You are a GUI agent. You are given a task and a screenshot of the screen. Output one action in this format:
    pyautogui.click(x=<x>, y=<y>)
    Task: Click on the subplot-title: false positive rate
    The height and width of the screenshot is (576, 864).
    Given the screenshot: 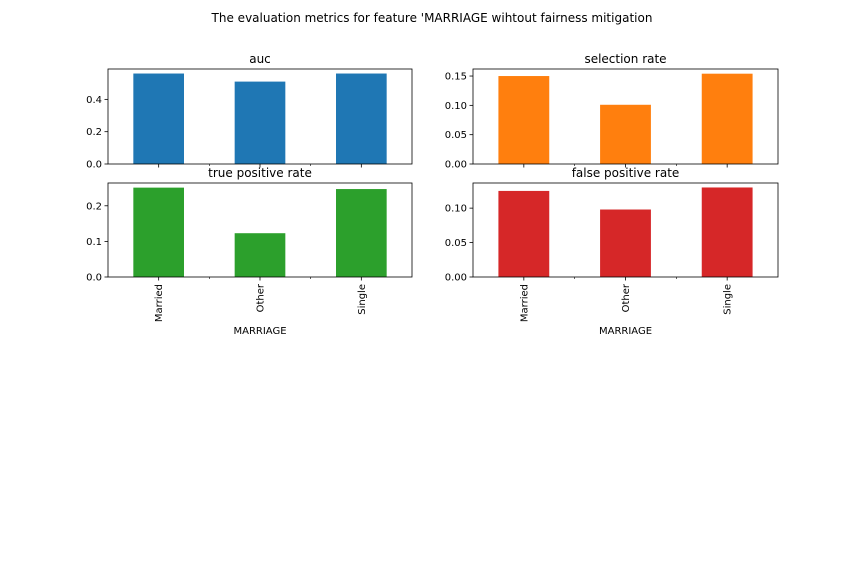 What is the action you would take?
    pyautogui.click(x=626, y=173)
    